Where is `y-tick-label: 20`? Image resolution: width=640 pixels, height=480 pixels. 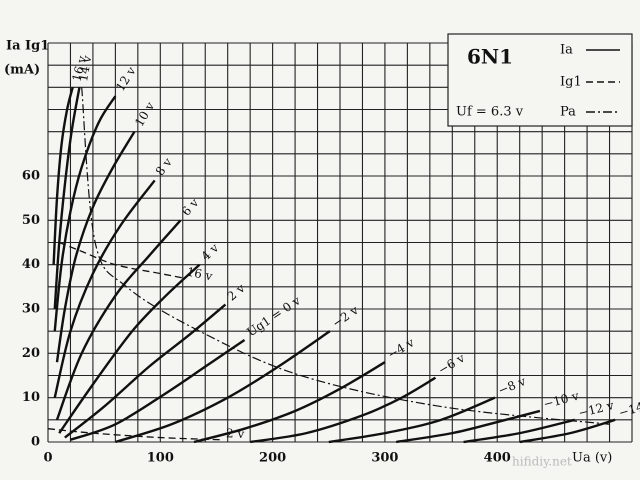 y-tick-label: 20 is located at coordinates (31, 353).